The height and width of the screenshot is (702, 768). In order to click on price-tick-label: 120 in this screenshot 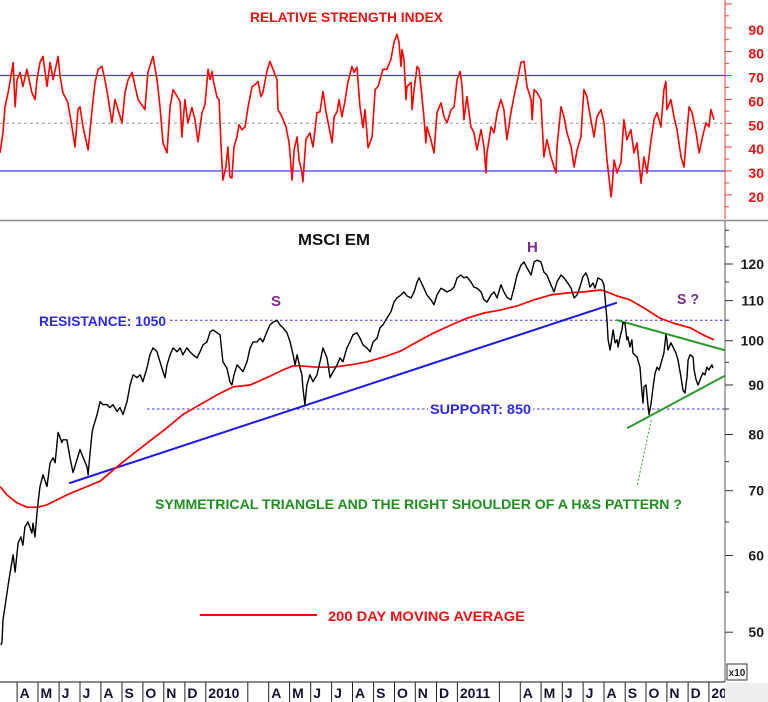, I will do `click(753, 264)`.